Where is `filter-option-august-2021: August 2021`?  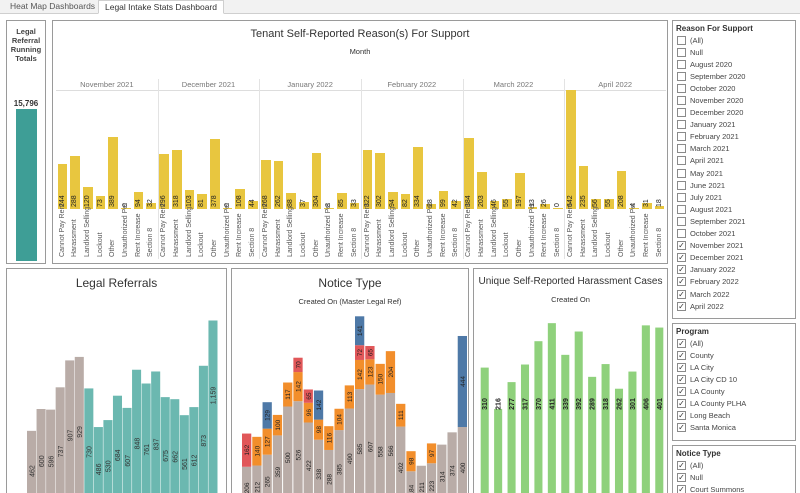
filter-option-august-2021: August 2021 is located at coordinates (734, 209).